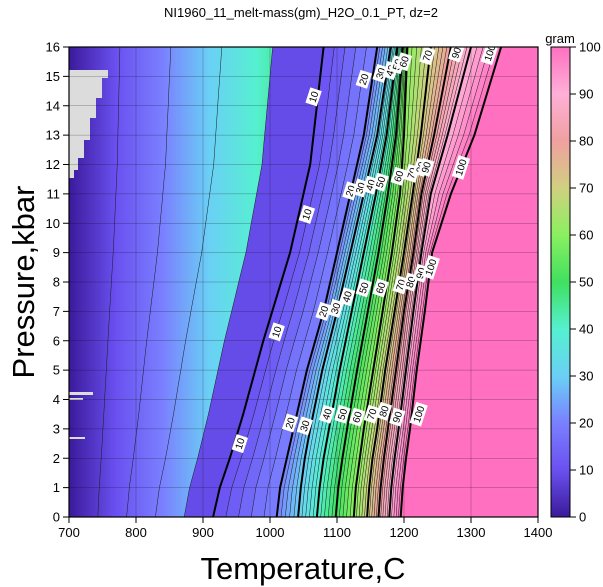 Image resolution: width=603 pixels, height=587 pixels. Describe the element at coordinates (69, 532) in the screenshot. I see `x-tick-label: 700` at that location.